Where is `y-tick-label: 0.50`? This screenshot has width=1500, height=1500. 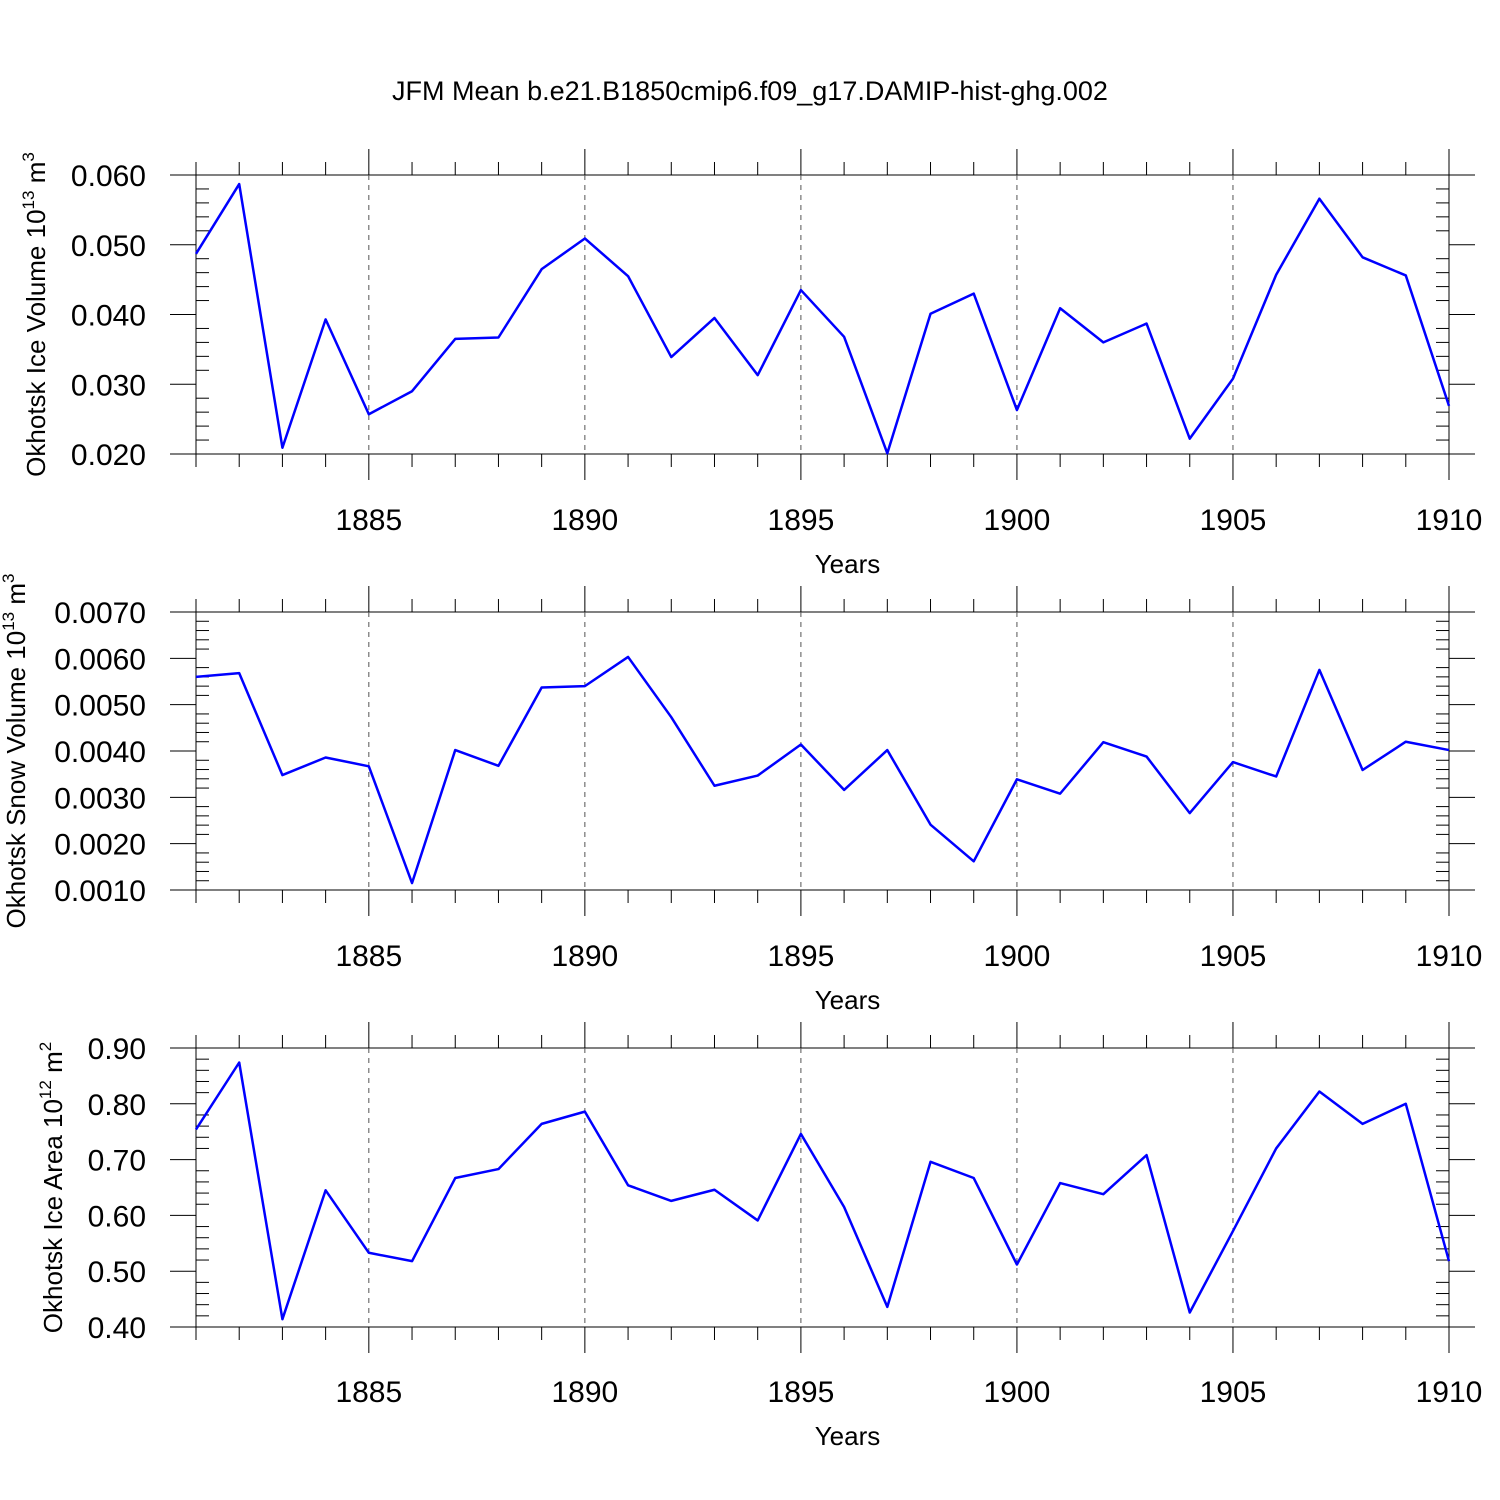 y-tick-label: 0.50 is located at coordinates (117, 1272).